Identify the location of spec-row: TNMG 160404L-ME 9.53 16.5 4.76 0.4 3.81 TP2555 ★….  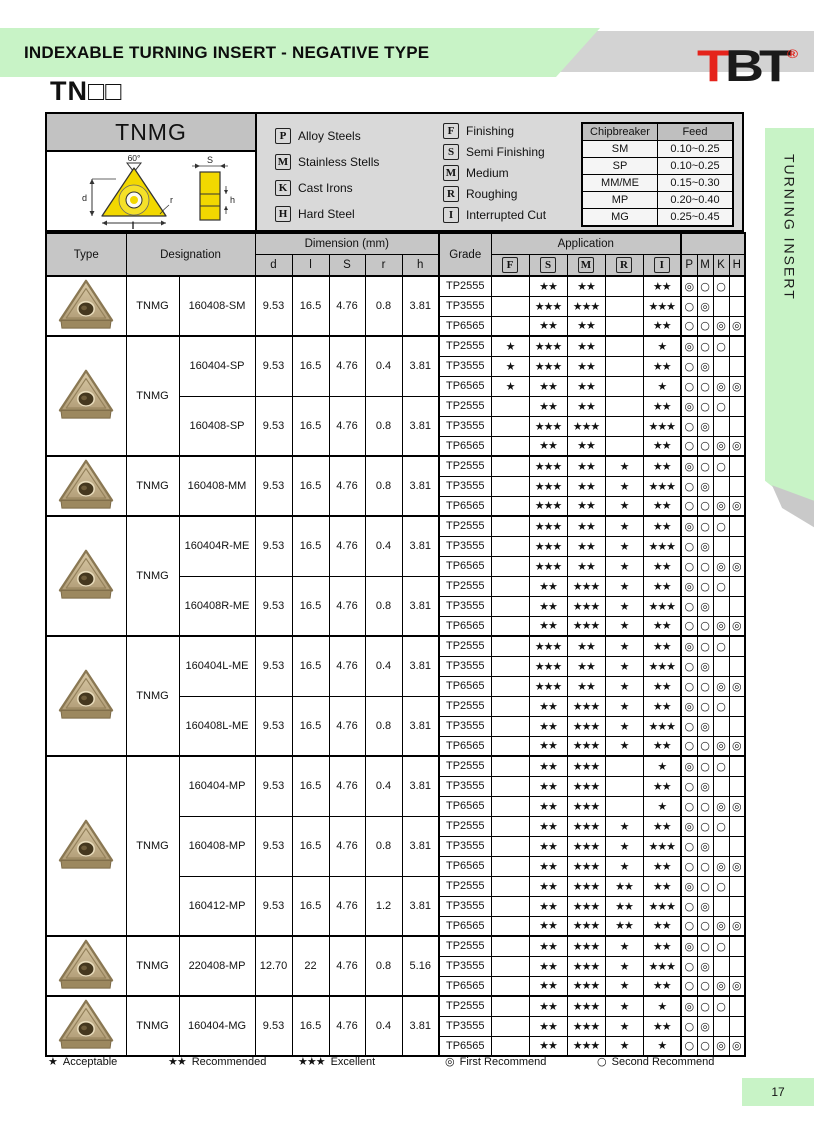
(395, 696).